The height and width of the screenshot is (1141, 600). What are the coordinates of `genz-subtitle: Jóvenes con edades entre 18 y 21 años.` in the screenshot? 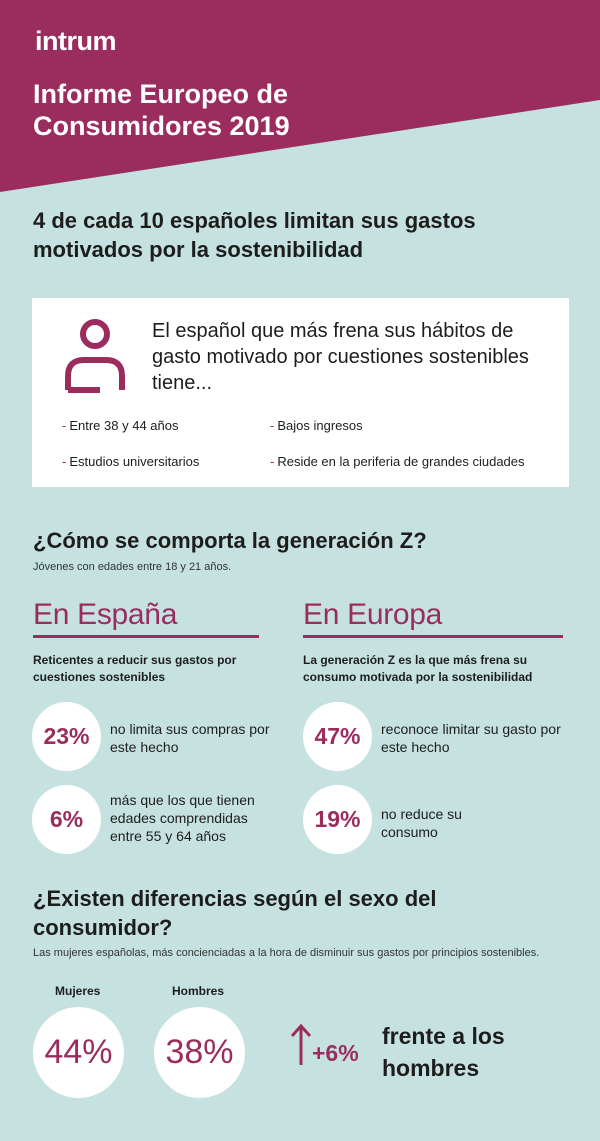 It's located at (132, 567).